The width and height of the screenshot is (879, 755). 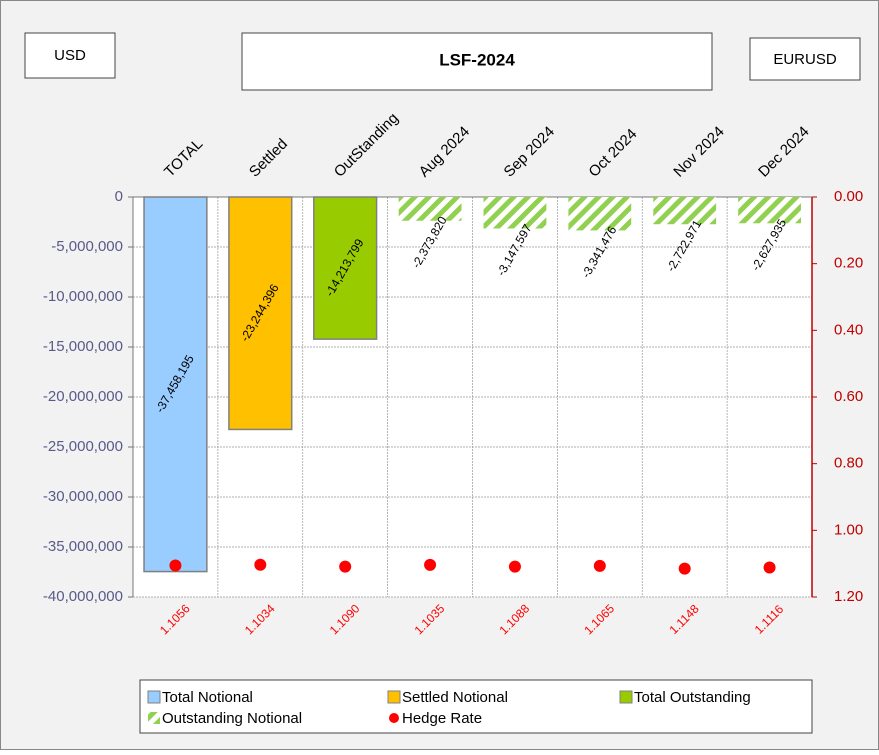 I want to click on legend-label: Hedge Rate, so click(x=442, y=718).